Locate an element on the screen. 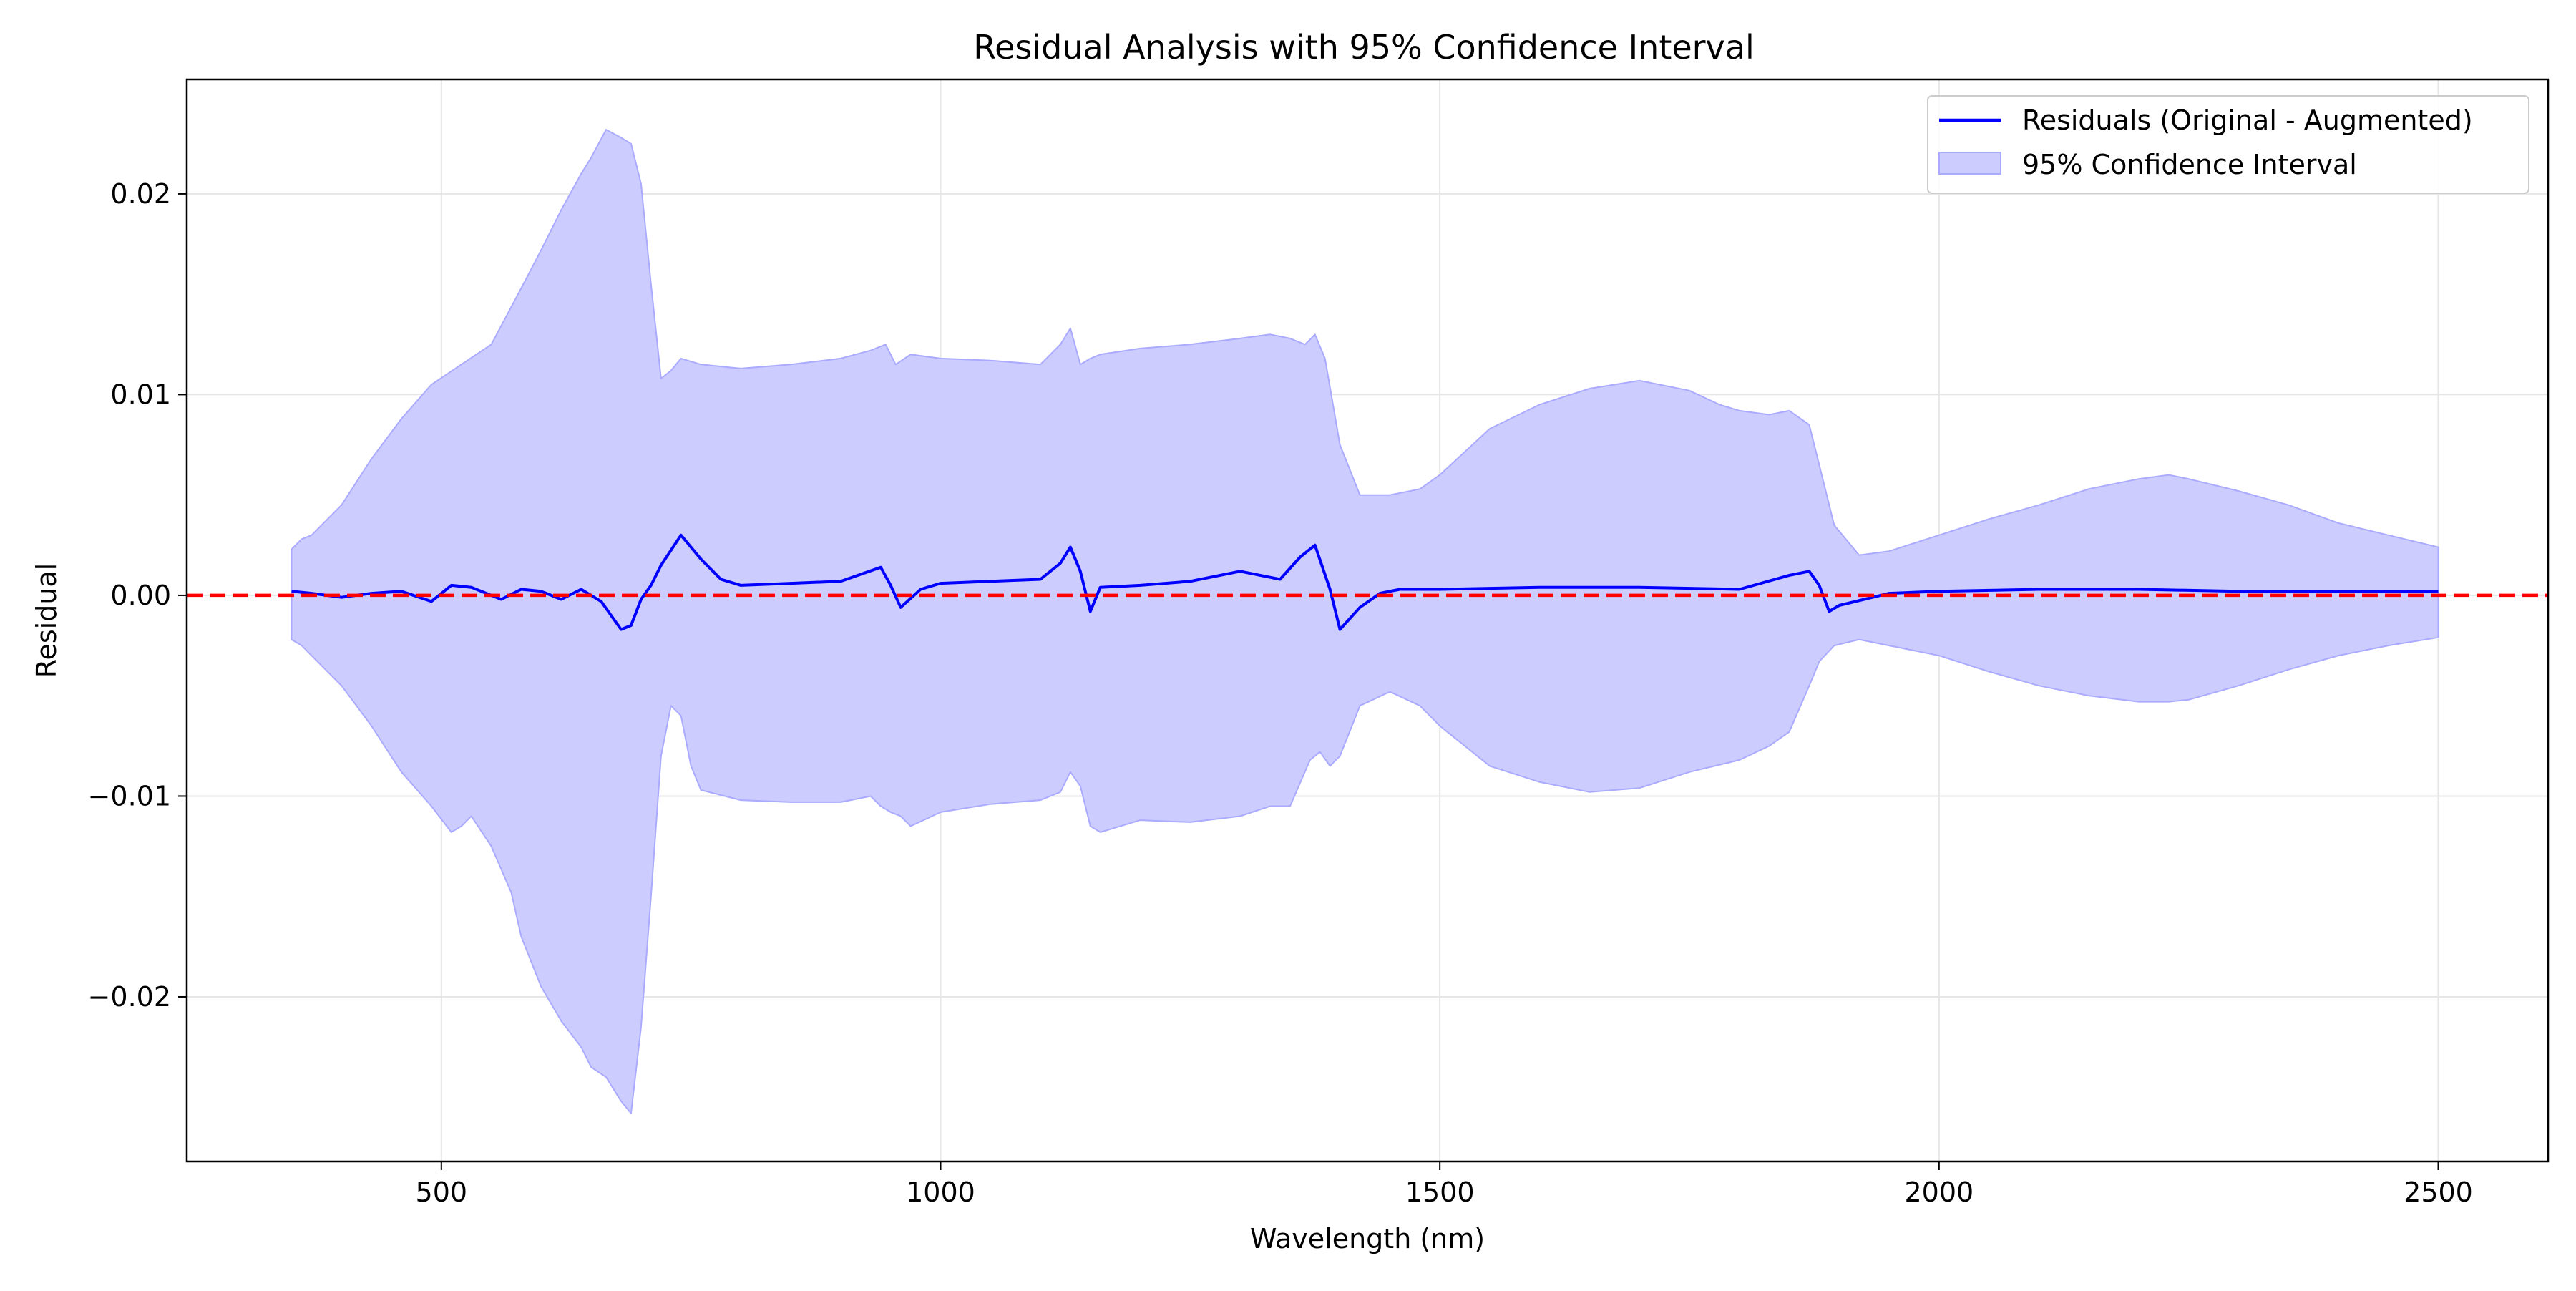 The width and height of the screenshot is (2576, 1291). y-tick-label-4: 0.02 is located at coordinates (140, 194).